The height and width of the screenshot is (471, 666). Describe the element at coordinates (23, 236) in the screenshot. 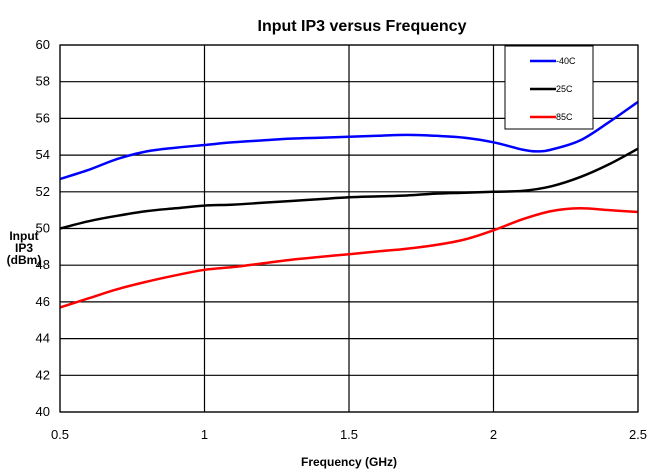

I see `y-axis-label-line: Input` at that location.